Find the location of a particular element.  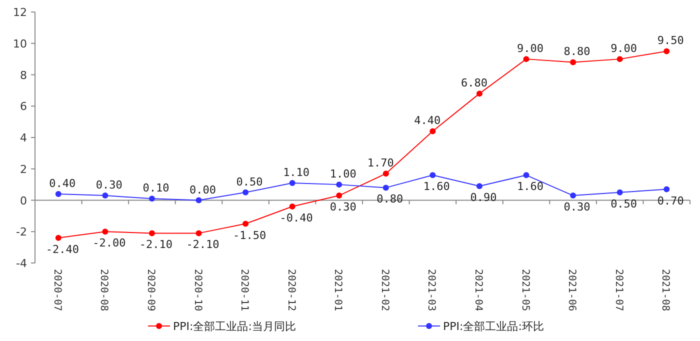

x-tick-label: 2021-07 is located at coordinates (618, 290).